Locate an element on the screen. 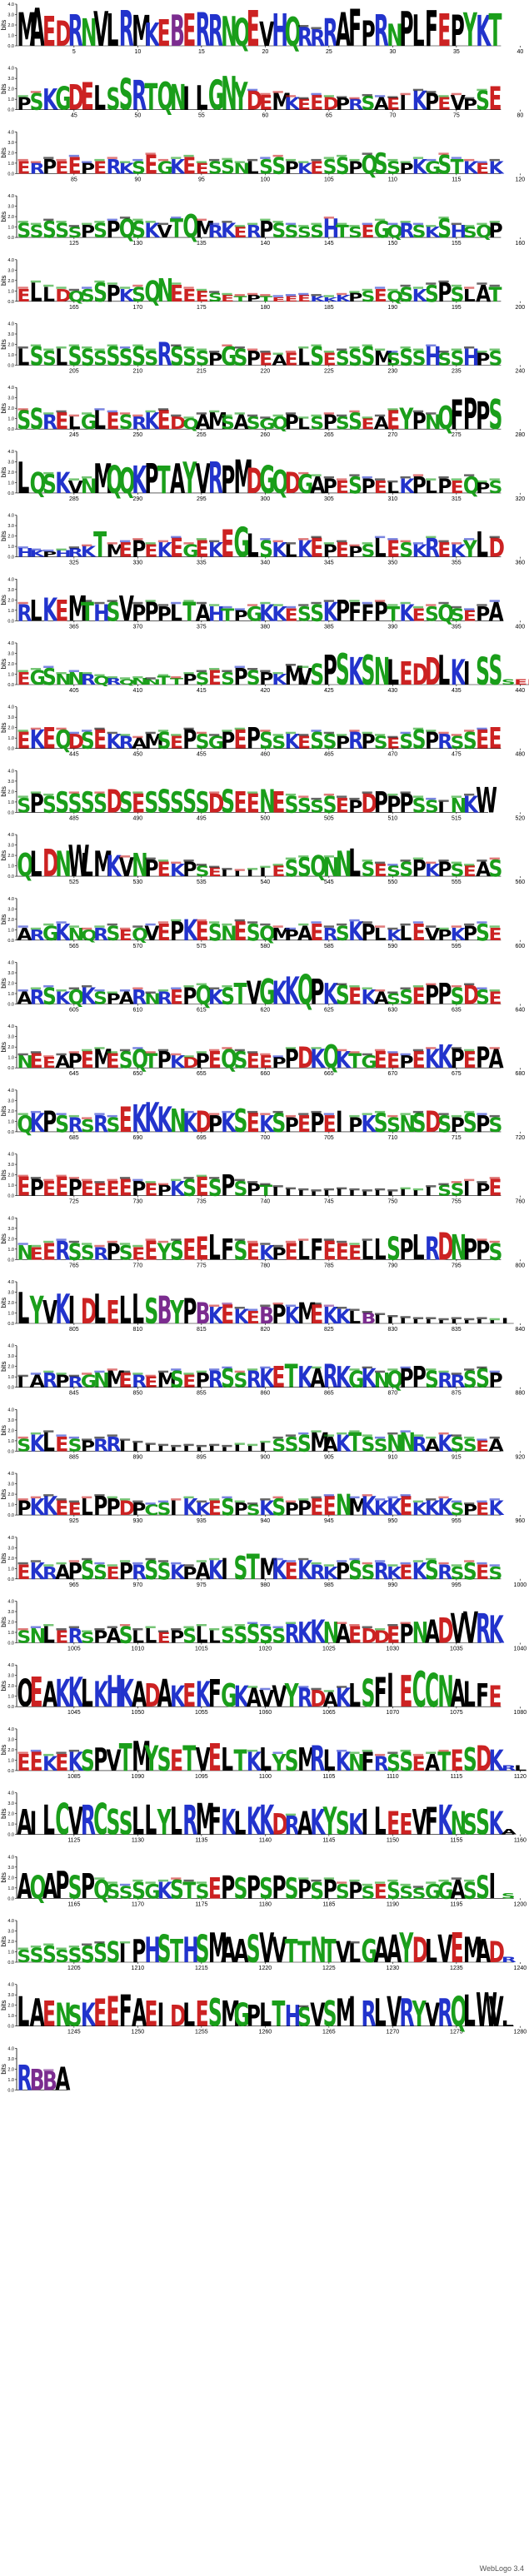 This screenshot has width=529, height=2576. logo-letter: V is located at coordinates (100, 30).